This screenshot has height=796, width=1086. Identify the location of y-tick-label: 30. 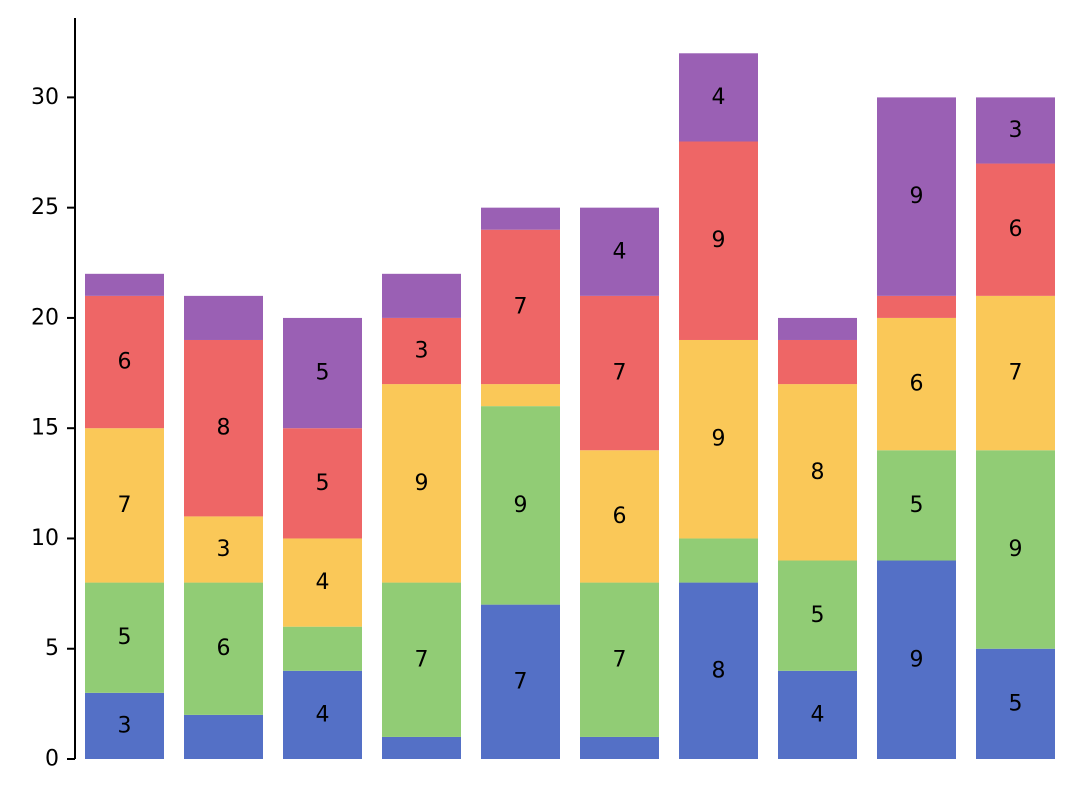
(45, 97).